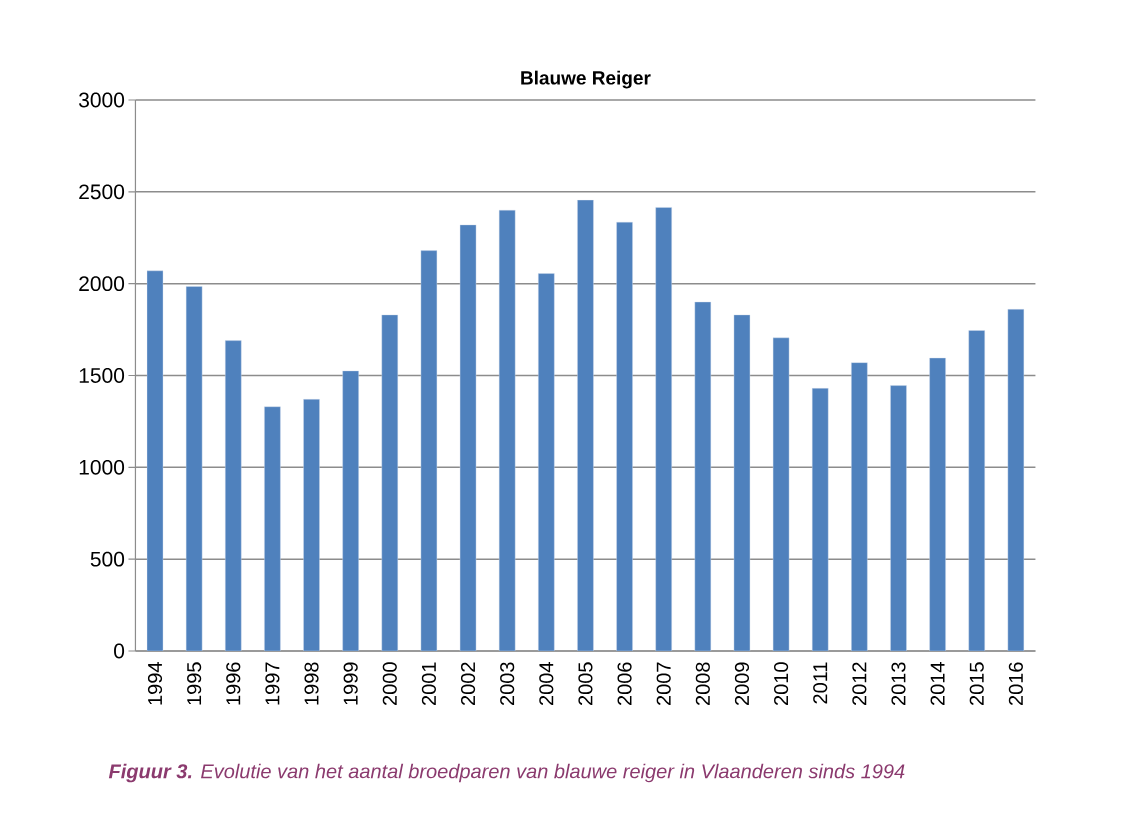  What do you see at coordinates (102, 375) in the screenshot?
I see `y-tick-label: 1500` at bounding box center [102, 375].